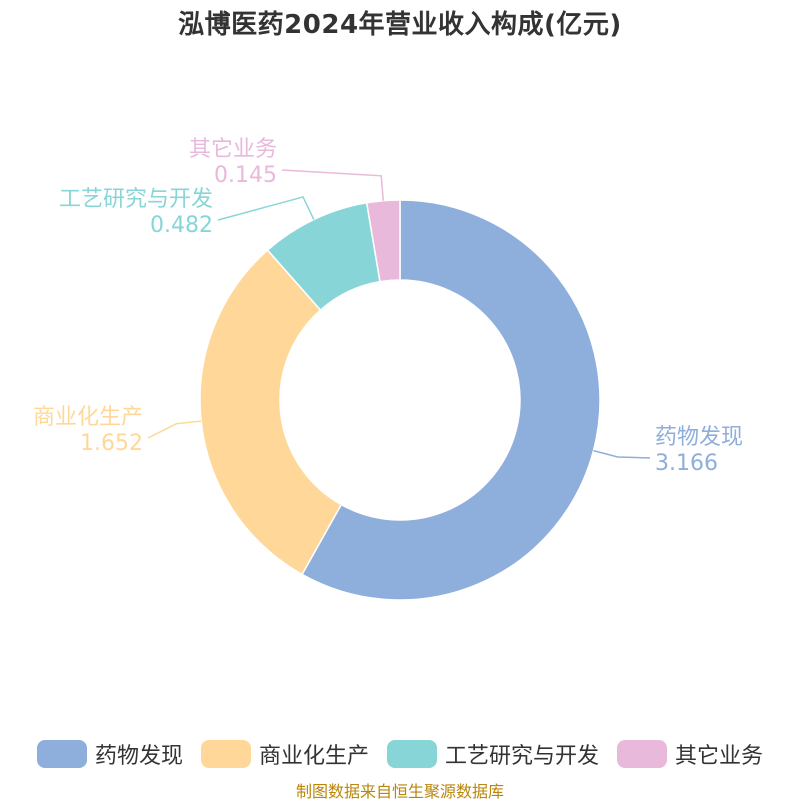 Image resolution: width=800 pixels, height=802 pixels. What do you see at coordinates (412, 754) in the screenshot?
I see `legend-swatch-process-rnd` at bounding box center [412, 754].